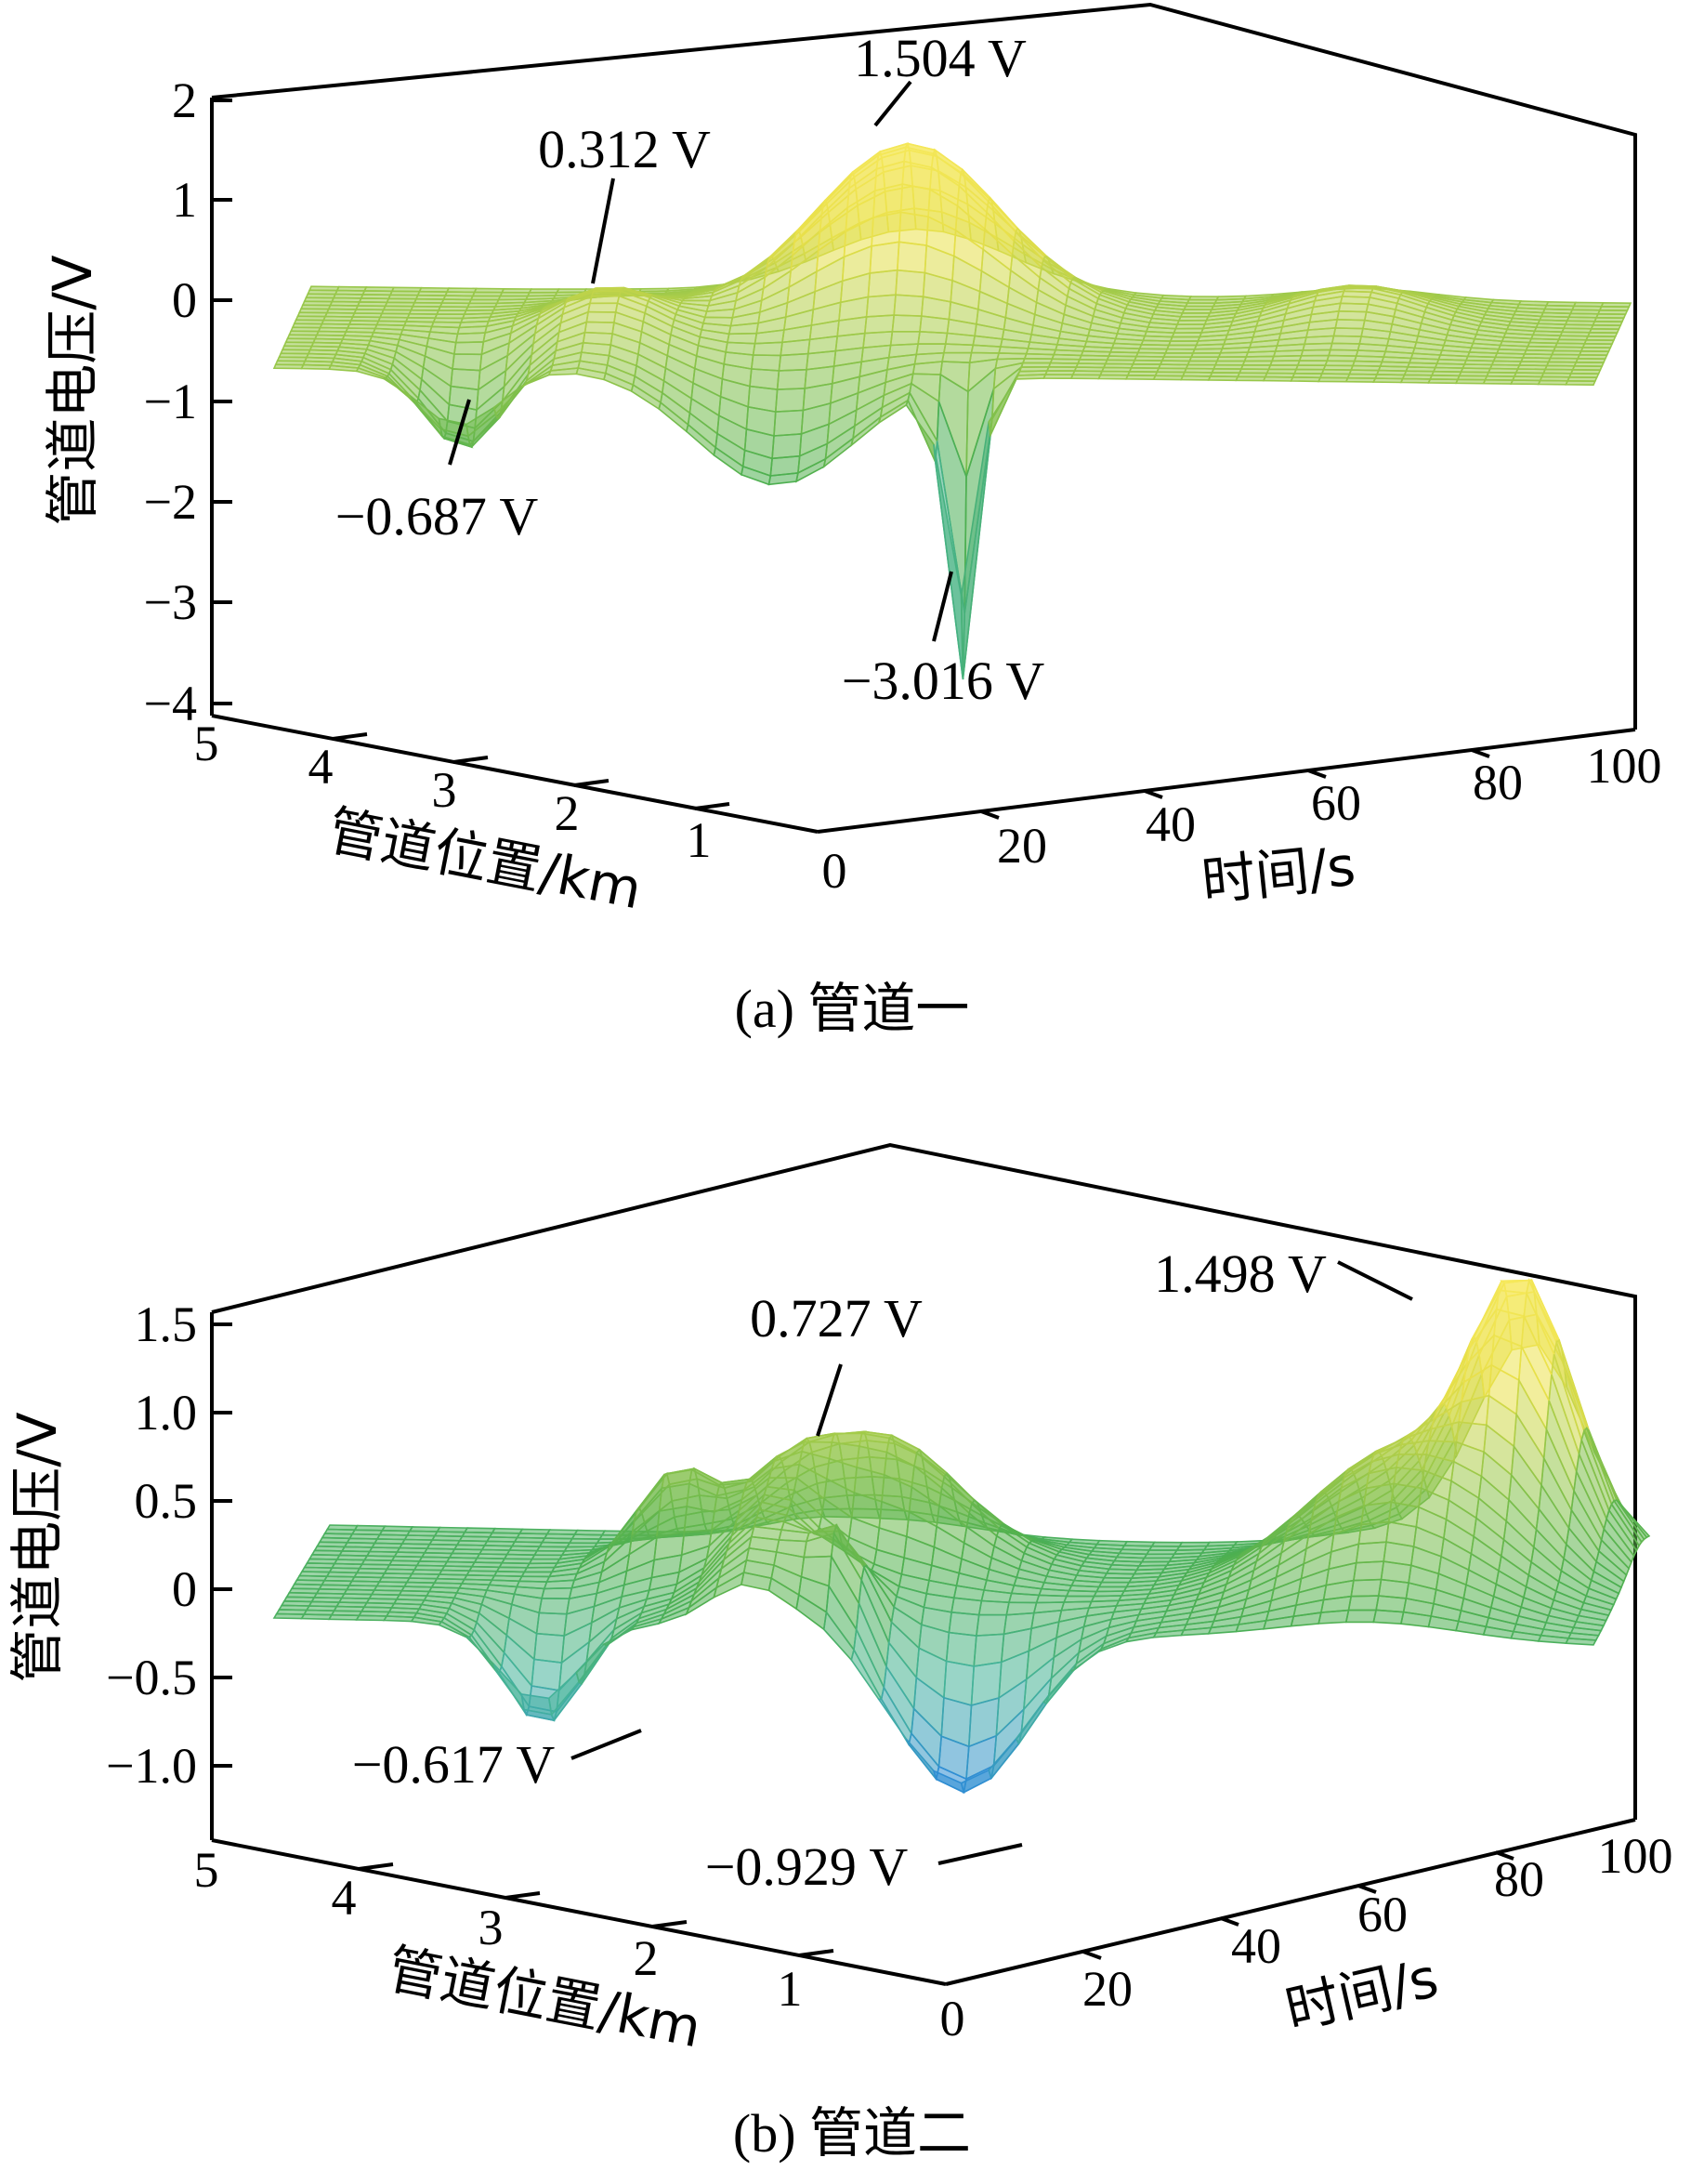  Describe the element at coordinates (151, 1766) in the screenshot. I see `panel-b-z-tick-label: −1.0` at that location.